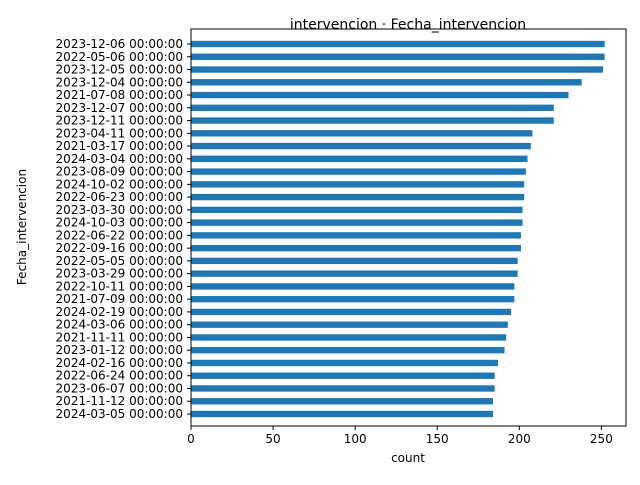 The height and width of the screenshot is (485, 640). What do you see at coordinates (119, 44) in the screenshot?
I see `y-tick-label: 2023-12-06 00:00:00` at bounding box center [119, 44].